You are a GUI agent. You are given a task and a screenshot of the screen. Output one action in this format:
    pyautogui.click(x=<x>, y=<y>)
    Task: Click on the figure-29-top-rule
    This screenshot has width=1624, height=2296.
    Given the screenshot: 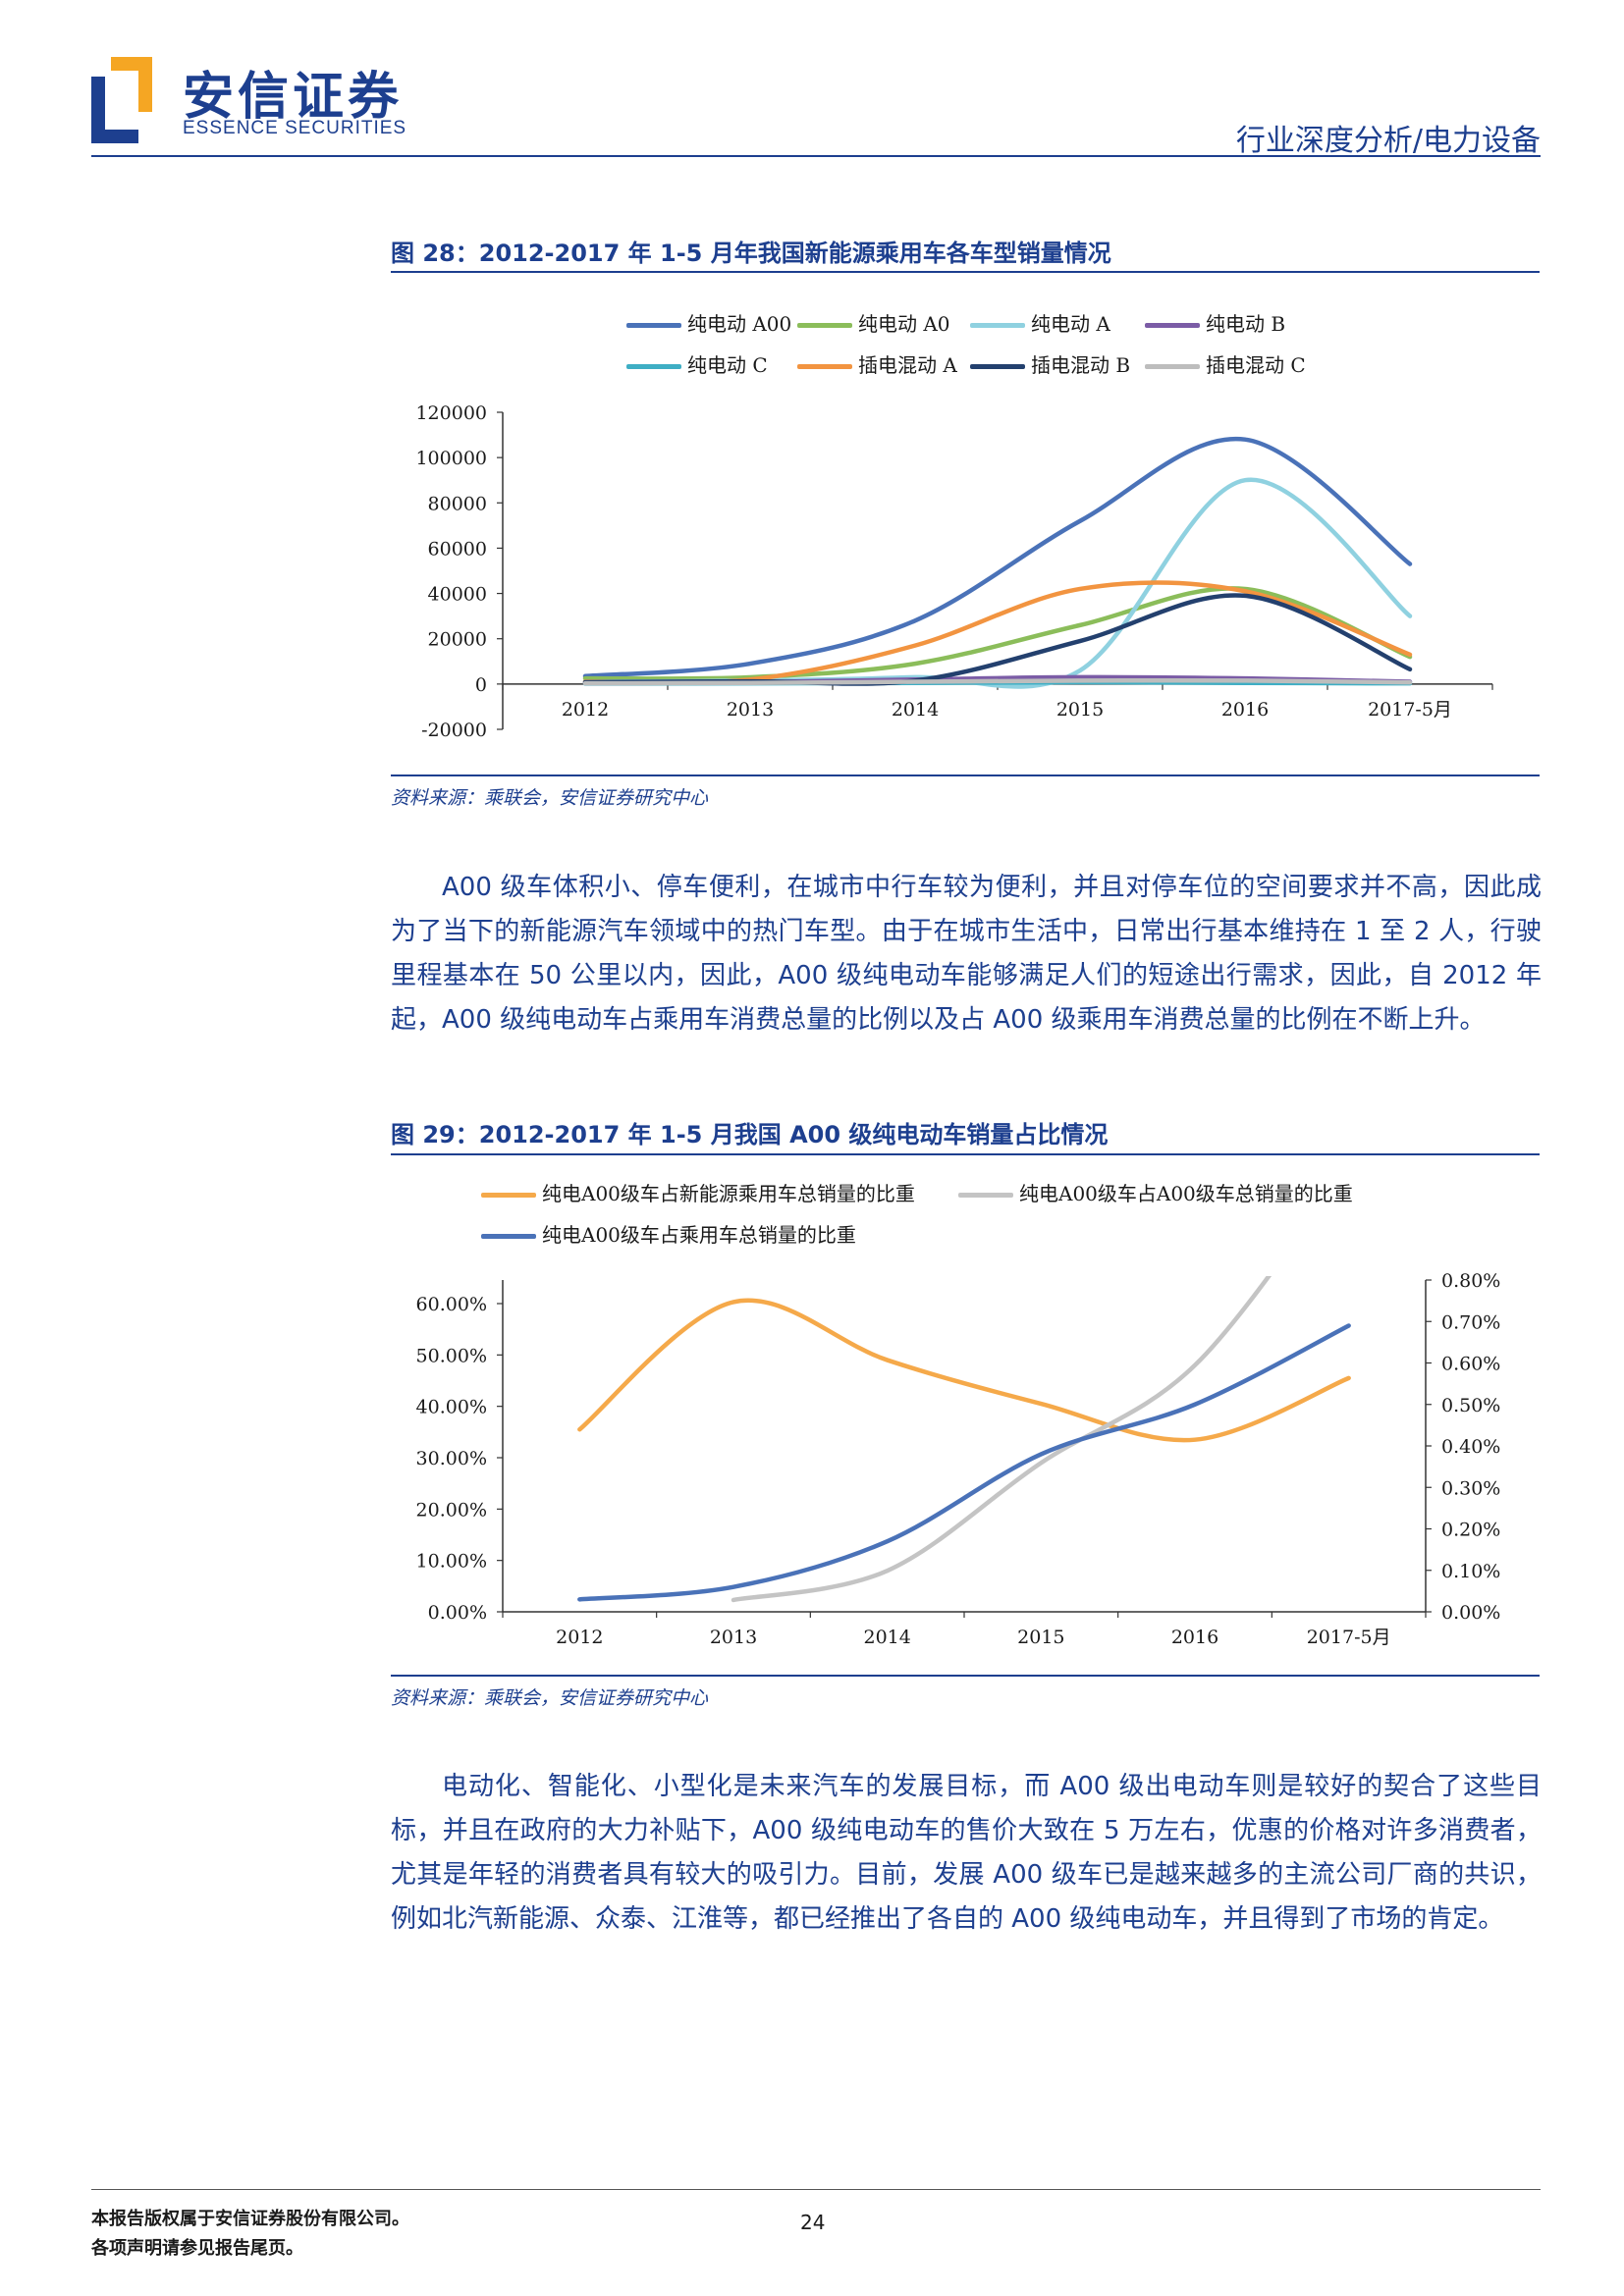 What is the action you would take?
    pyautogui.click(x=965, y=1154)
    